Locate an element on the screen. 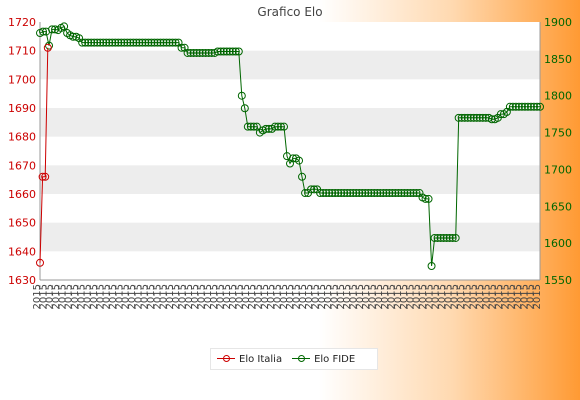 This screenshot has height=400, width=580. point-elo-italia is located at coordinates (40, 262).